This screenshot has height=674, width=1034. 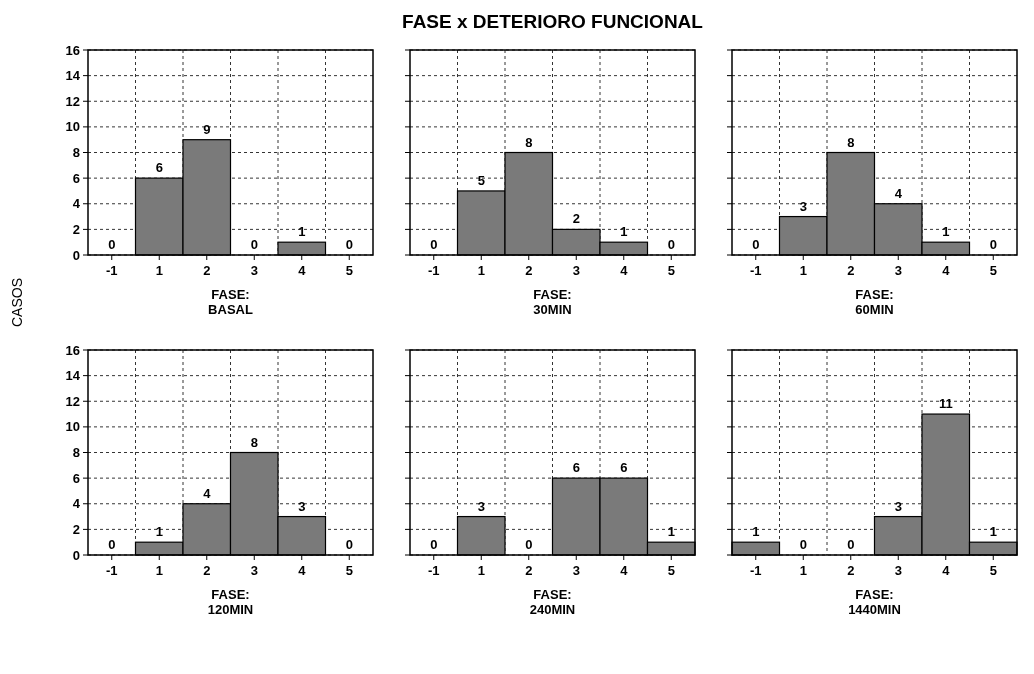 I want to click on x-axis-title: FASE: 30MIN, so click(x=552, y=302).